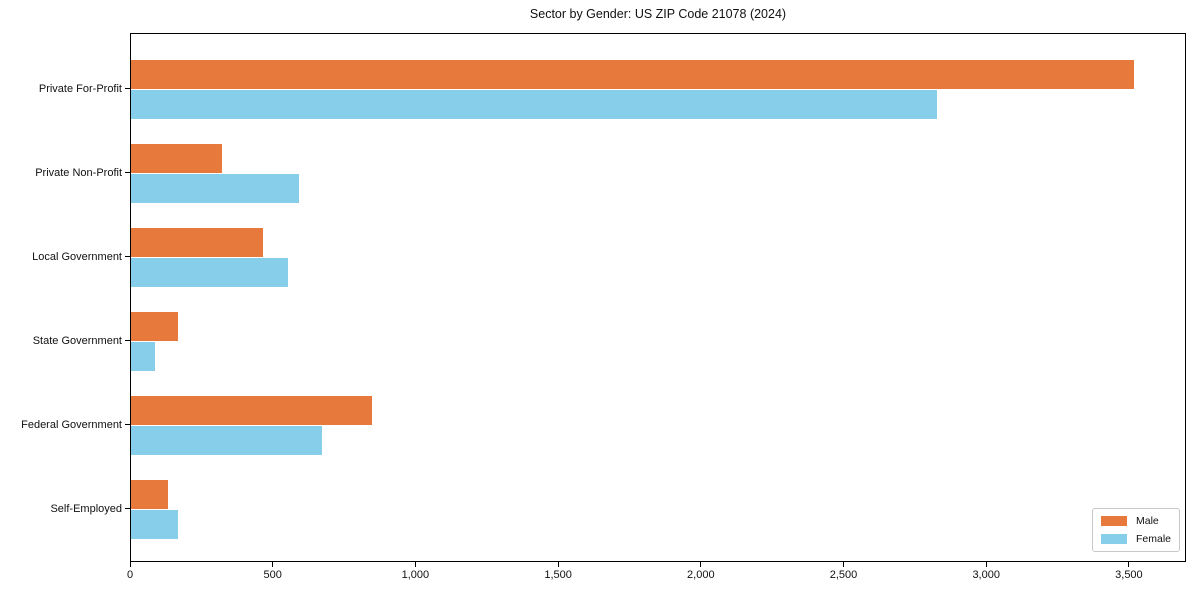  Describe the element at coordinates (143, 356) in the screenshot. I see `bar-female-state-government` at that location.